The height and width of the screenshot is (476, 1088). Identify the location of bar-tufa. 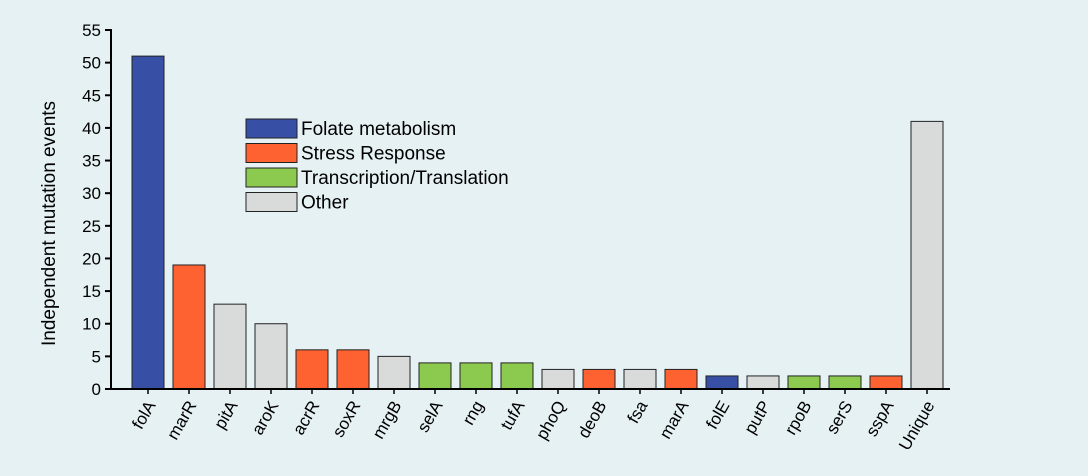
(517, 376).